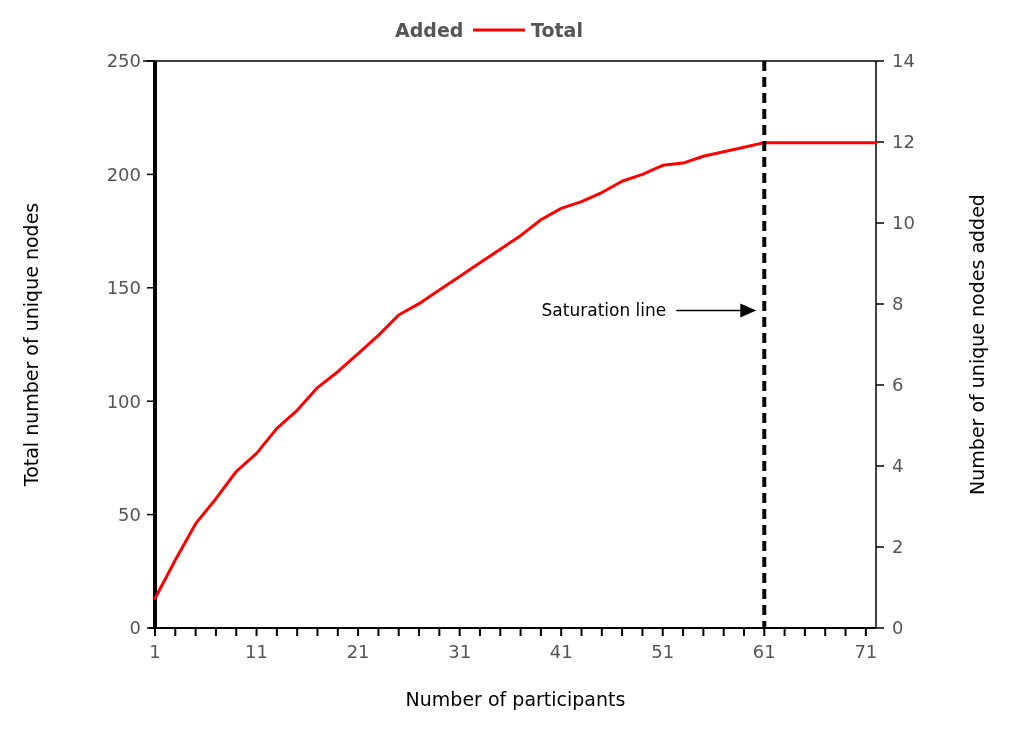  What do you see at coordinates (898, 628) in the screenshot?
I see `y2-tick-label: 0` at bounding box center [898, 628].